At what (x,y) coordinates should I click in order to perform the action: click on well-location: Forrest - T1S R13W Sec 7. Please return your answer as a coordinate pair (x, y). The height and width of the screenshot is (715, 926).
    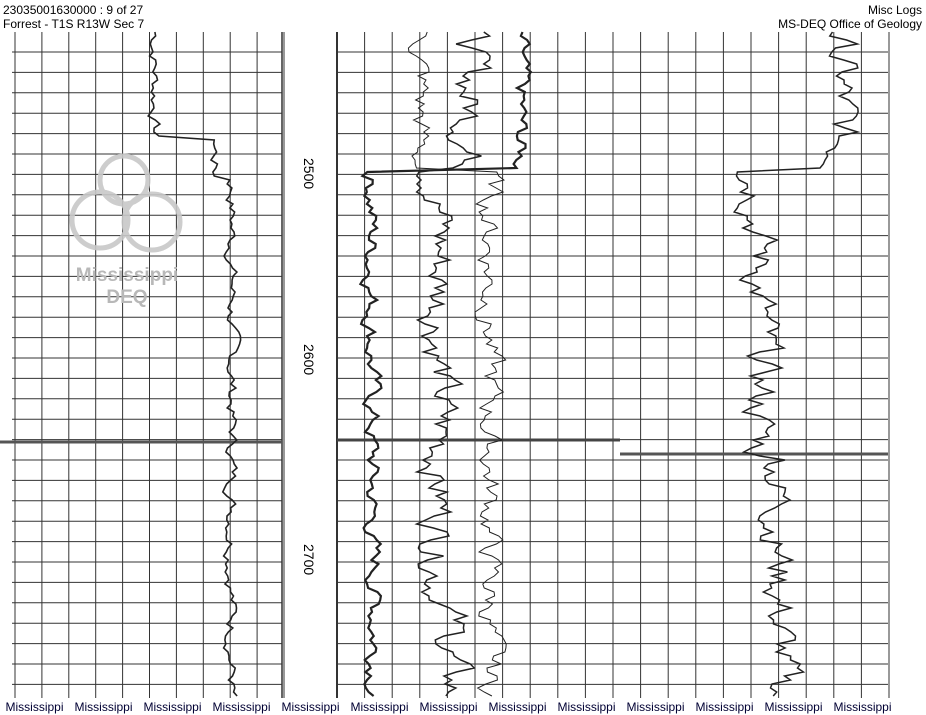
    Looking at the image, I should click on (74, 24).